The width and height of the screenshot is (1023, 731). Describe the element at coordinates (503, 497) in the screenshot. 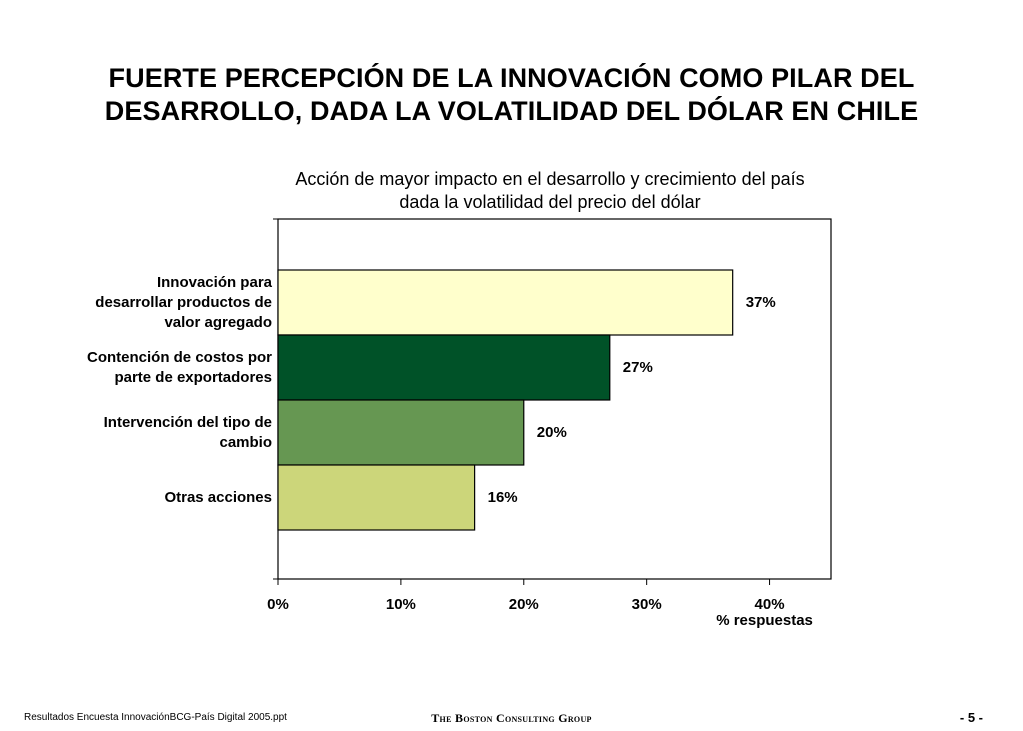

I see `data-label: 16%` at that location.